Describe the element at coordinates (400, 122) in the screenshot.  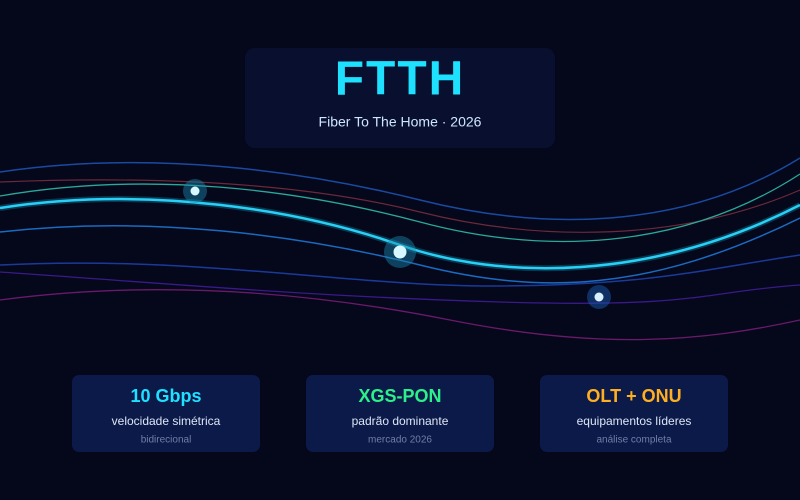
I see `subtitle: Fiber To The Home · 2026` at that location.